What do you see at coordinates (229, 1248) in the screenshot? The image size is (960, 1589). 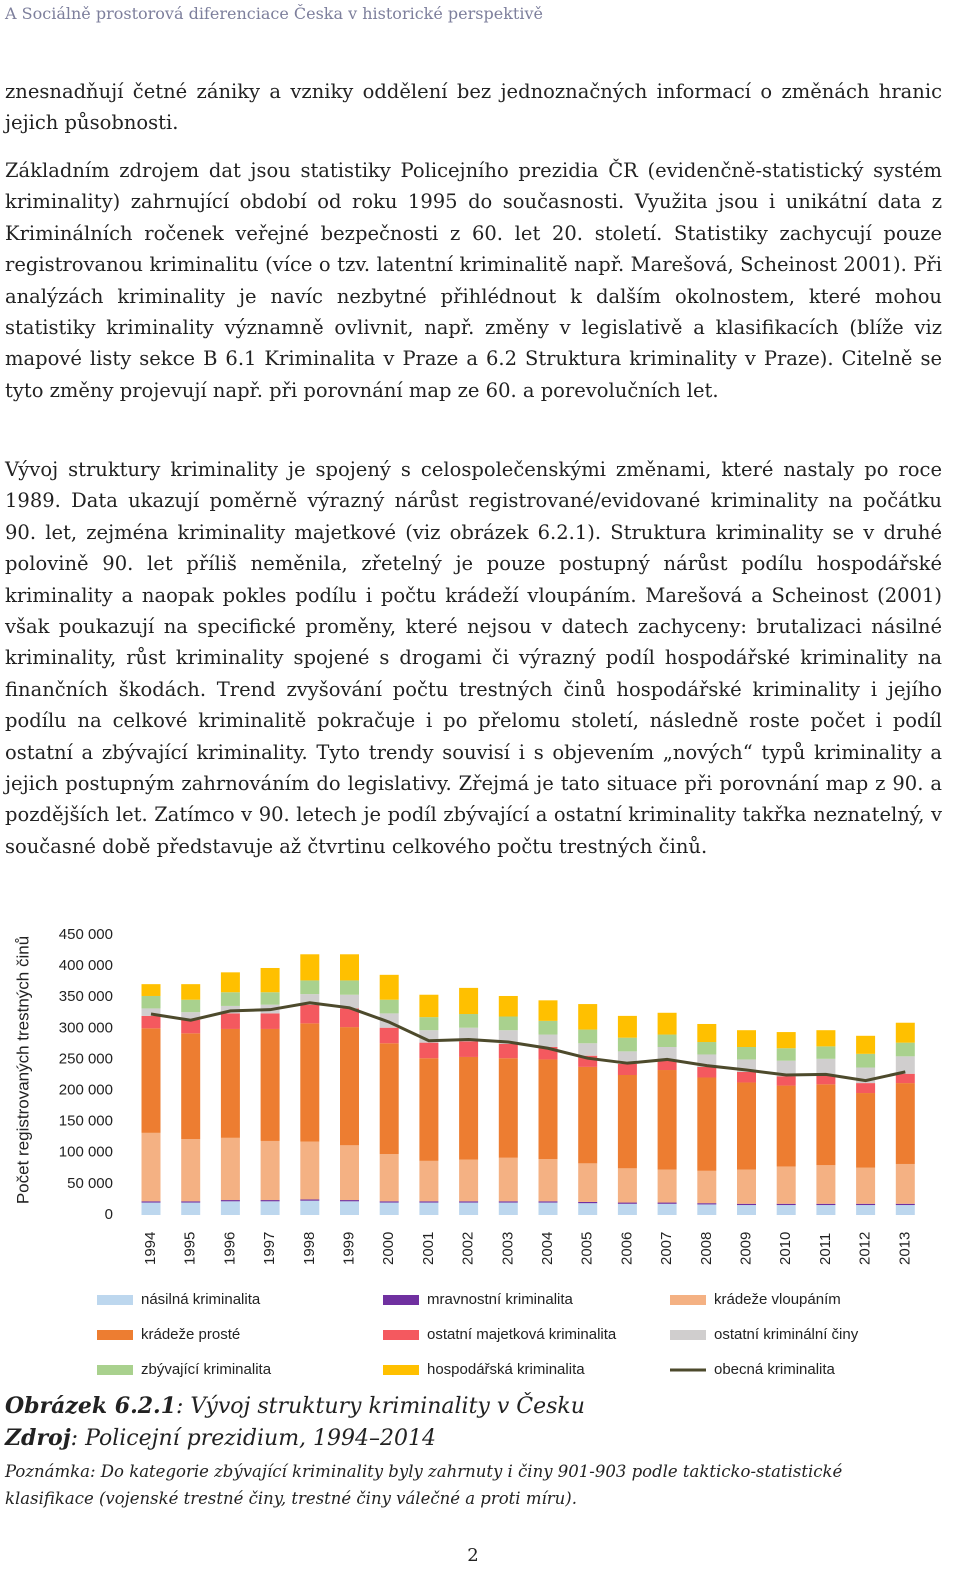 I see `x-tick-label: 1996` at bounding box center [229, 1248].